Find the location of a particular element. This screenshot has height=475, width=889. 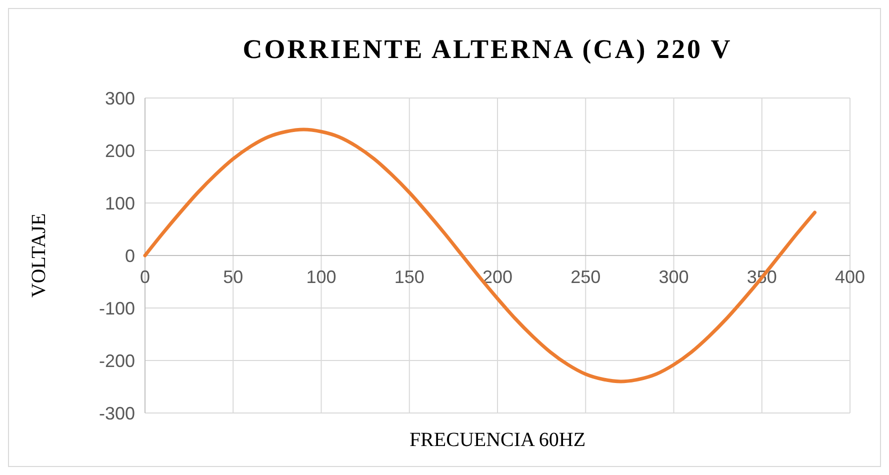

y-tick-label: 100 is located at coordinates (119, 203).